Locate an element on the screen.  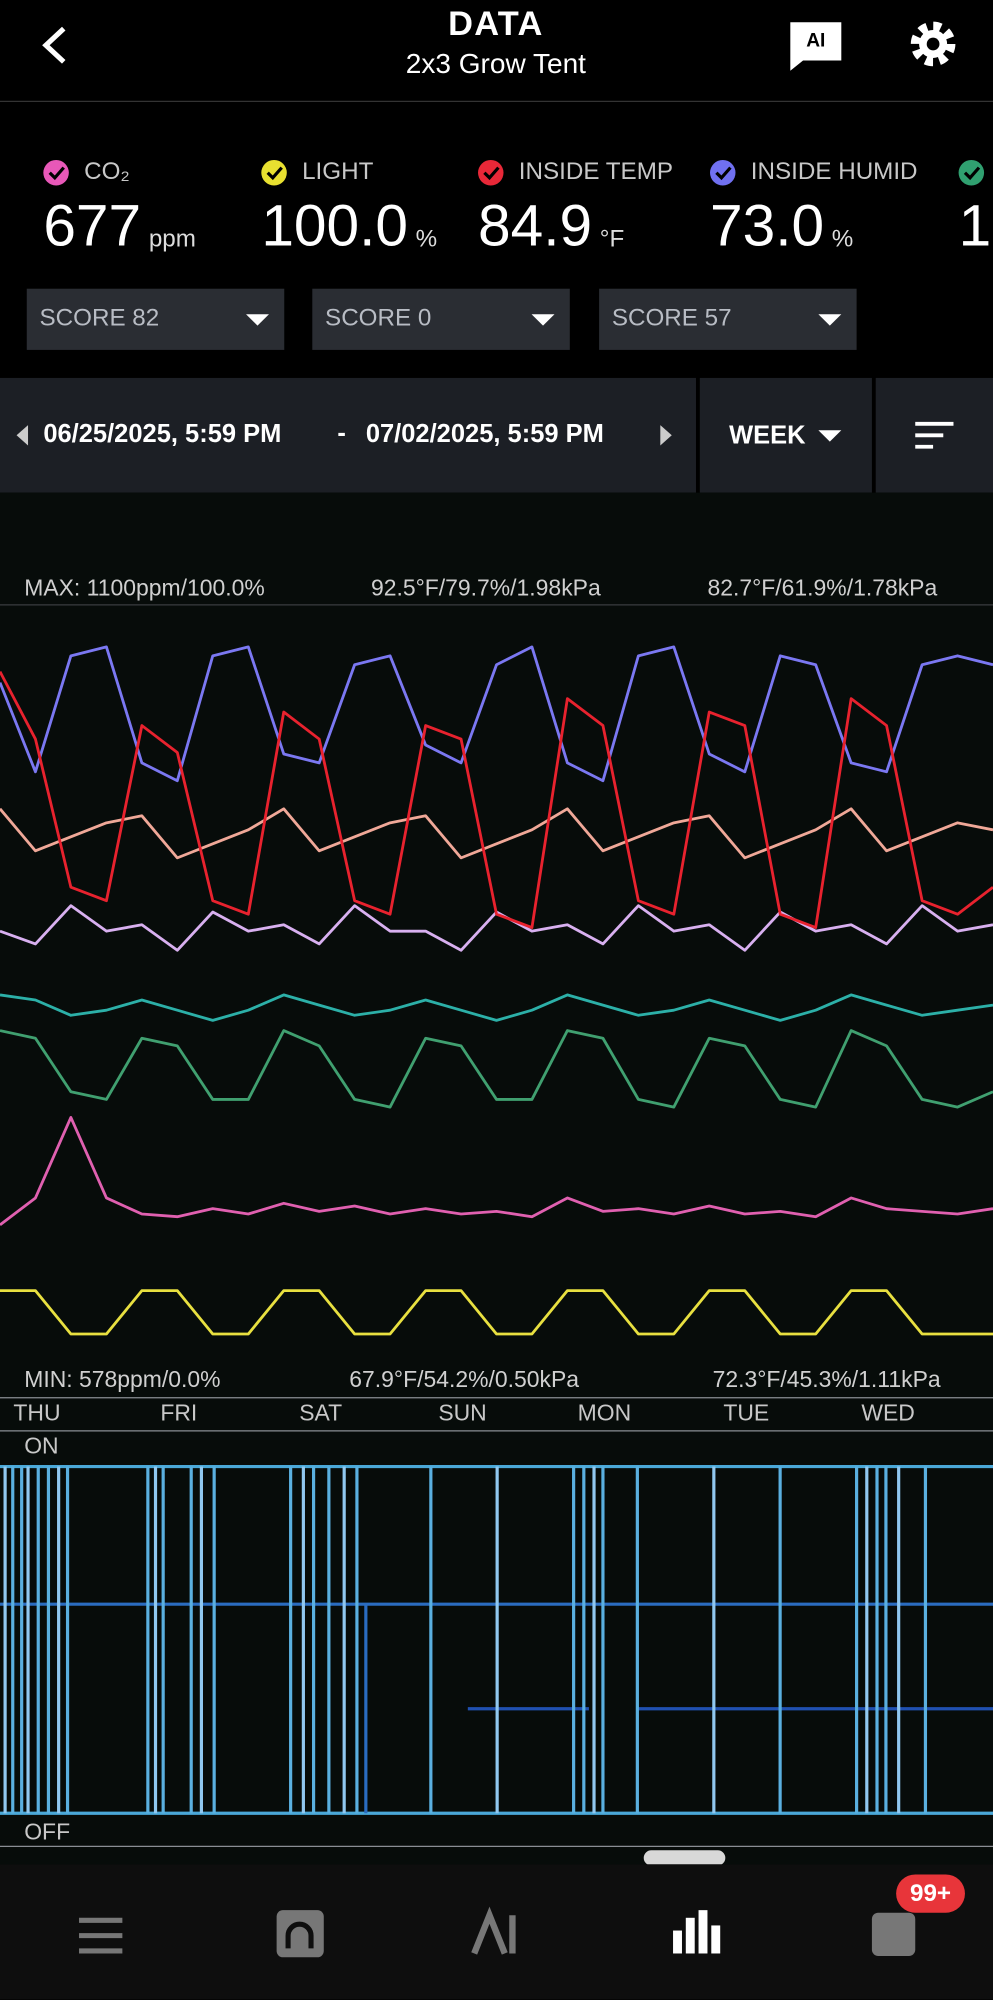
min-stat: MIN: 578ppm/0.0% is located at coordinates (122, 1379).